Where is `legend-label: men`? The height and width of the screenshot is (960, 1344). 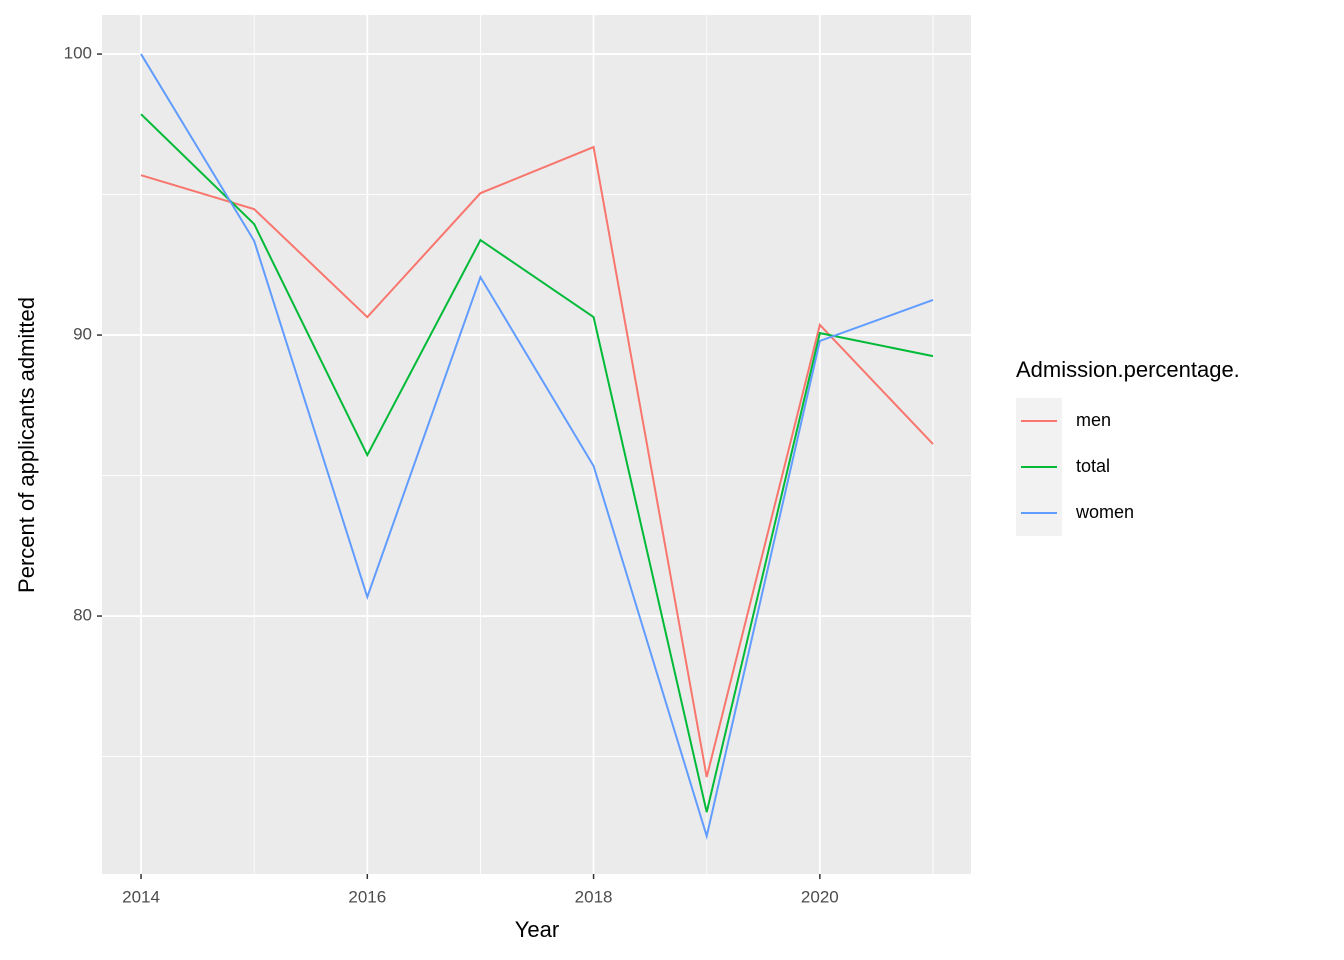 legend-label: men is located at coordinates (1093, 420).